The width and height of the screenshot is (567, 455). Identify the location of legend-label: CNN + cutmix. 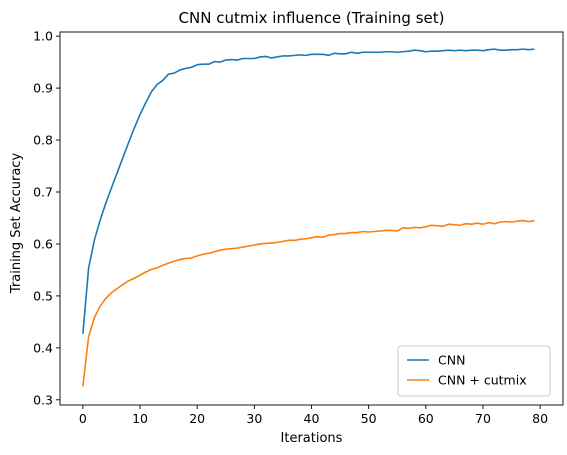
(482, 380).